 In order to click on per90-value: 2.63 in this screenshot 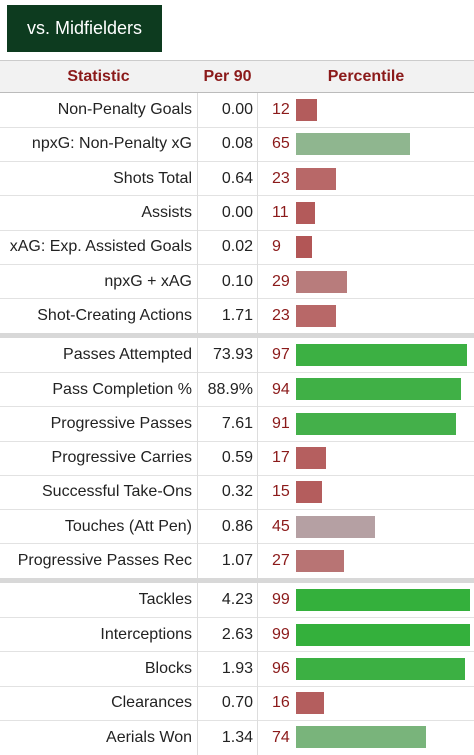, I will do `click(237, 634)`.